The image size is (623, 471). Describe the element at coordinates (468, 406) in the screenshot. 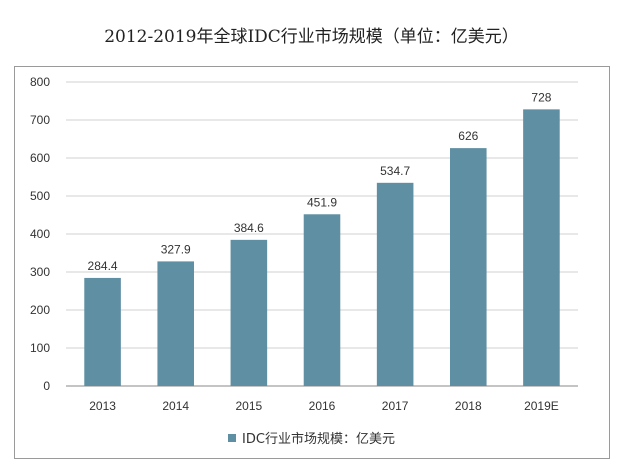

I see `x-tick-label: 2018` at that location.